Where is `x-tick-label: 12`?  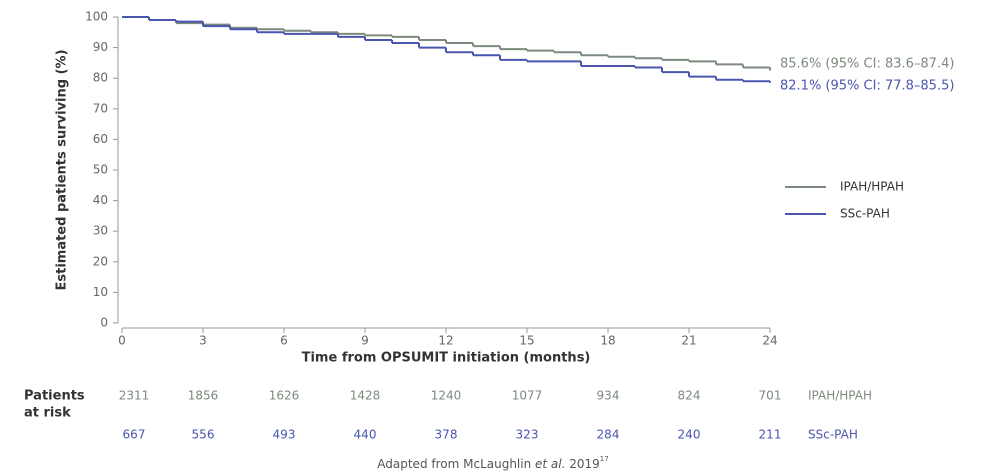
x-tick-label: 12 is located at coordinates (445, 341).